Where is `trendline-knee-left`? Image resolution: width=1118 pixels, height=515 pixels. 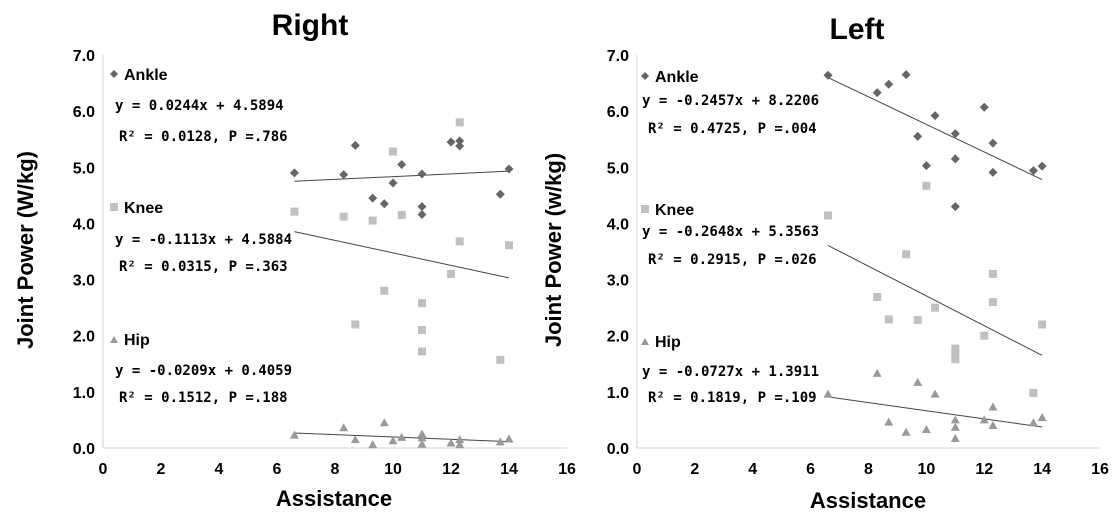 trendline-knee-left is located at coordinates (935, 300).